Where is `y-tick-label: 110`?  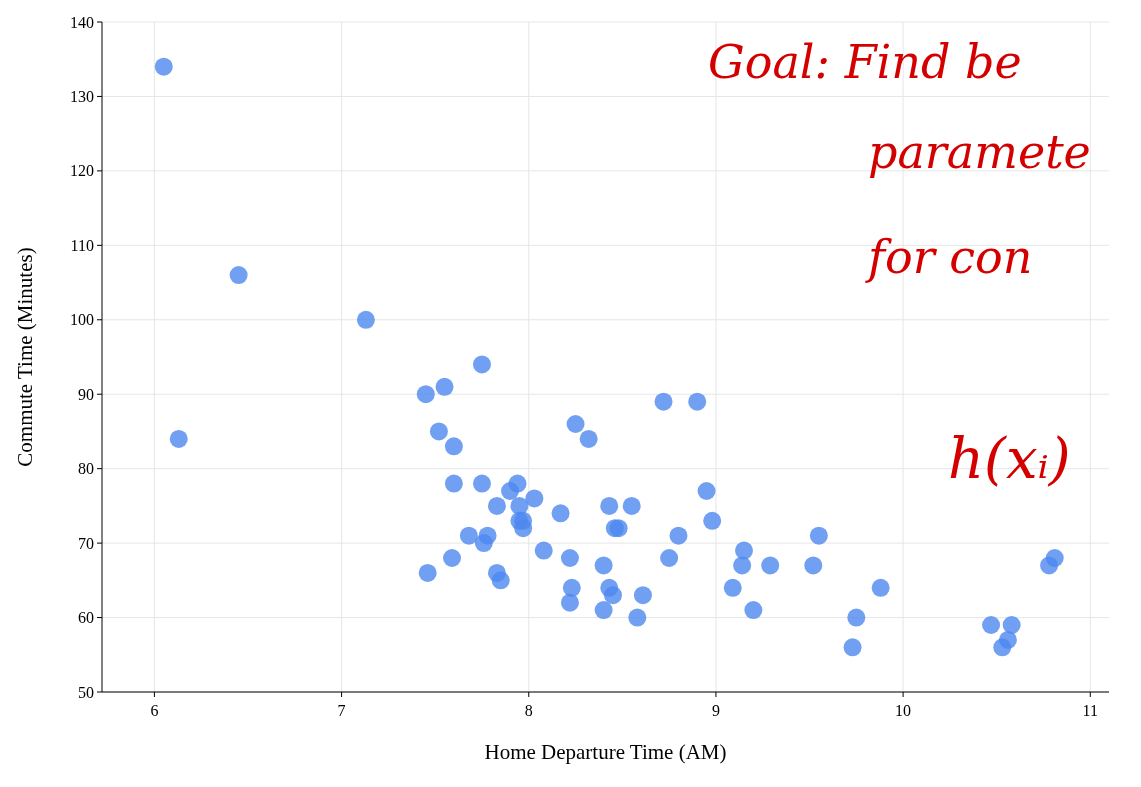 y-tick-label: 110 is located at coordinates (82, 245).